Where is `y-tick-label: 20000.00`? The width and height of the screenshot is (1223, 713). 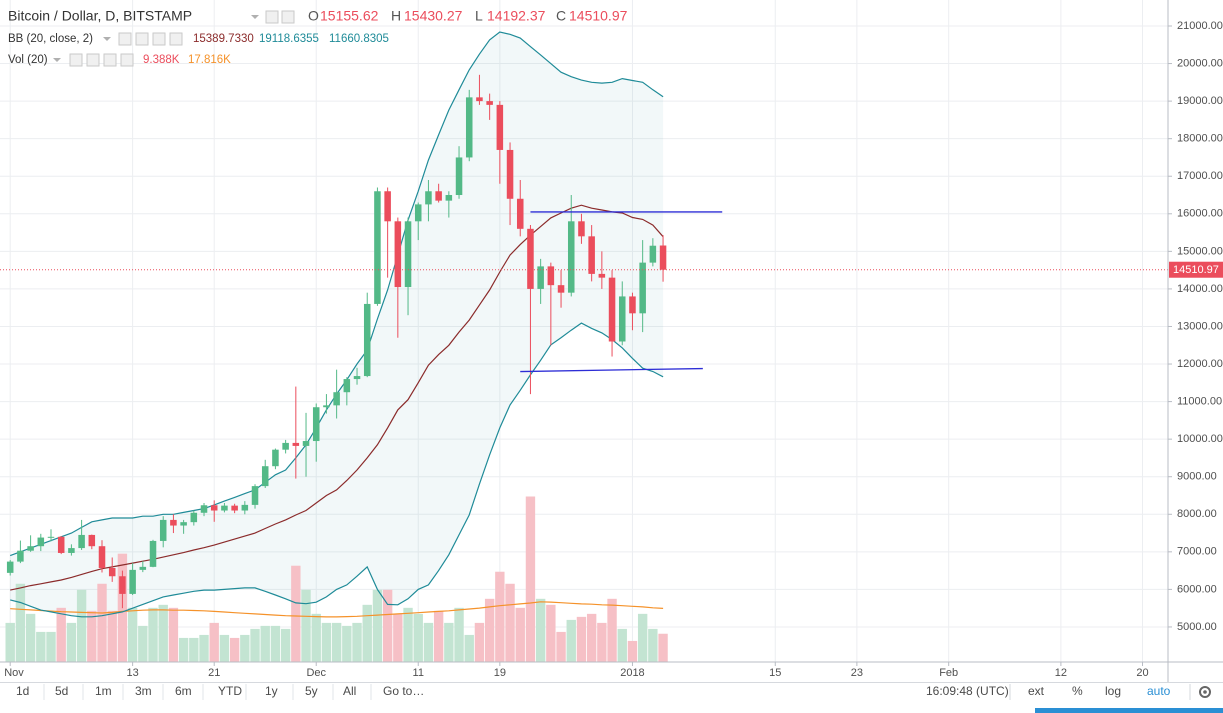 y-tick-label: 20000.00 is located at coordinates (1200, 63).